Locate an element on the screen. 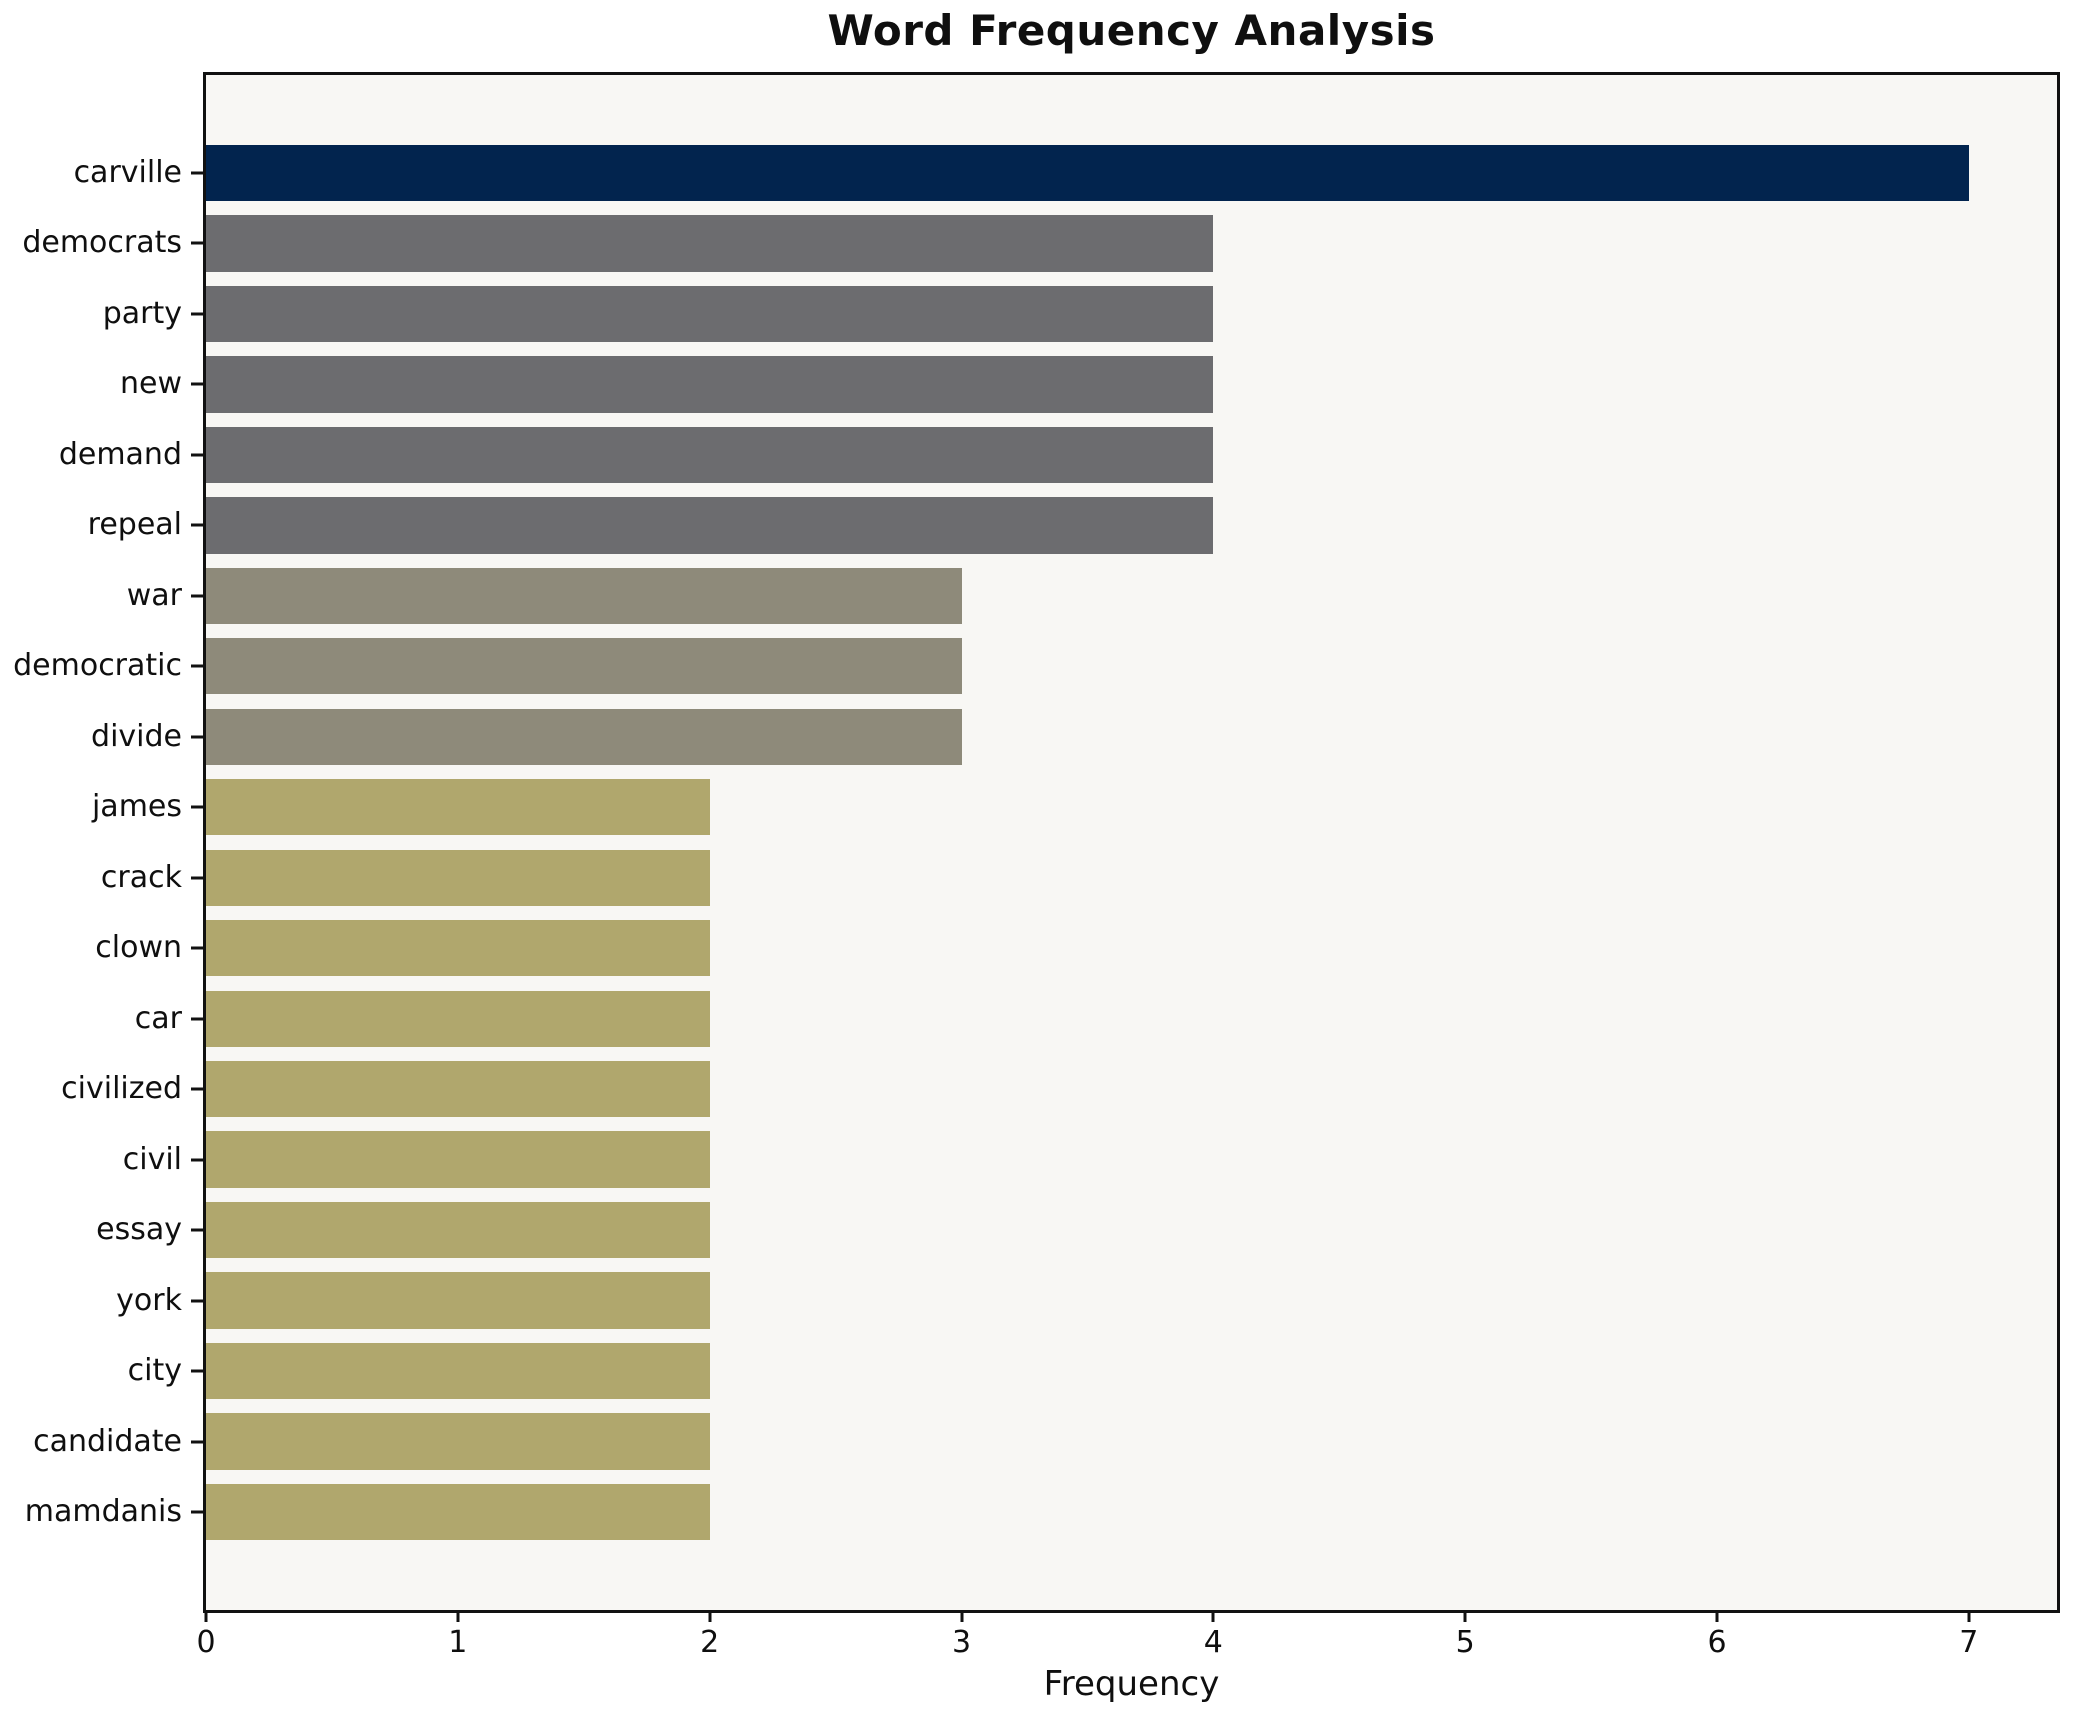  x-axis-label: Frequency is located at coordinates (1131, 1684).